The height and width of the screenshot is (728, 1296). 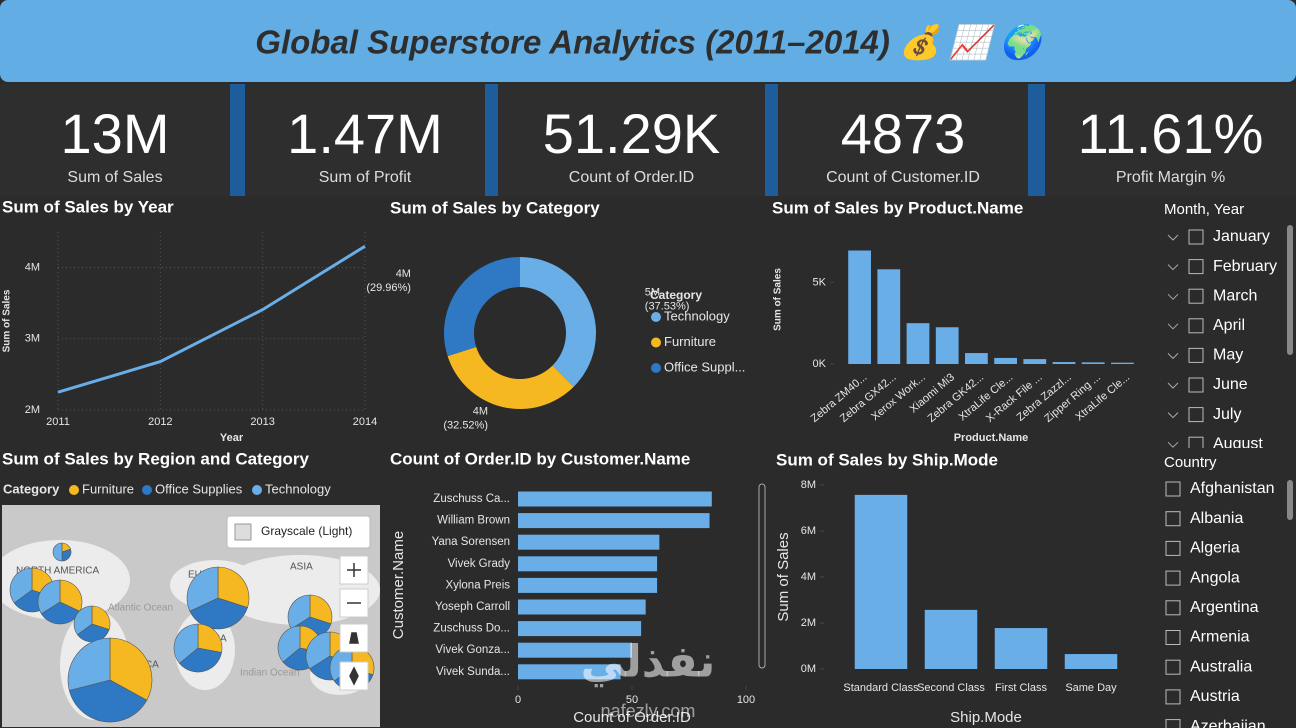 What do you see at coordinates (778, 299) in the screenshot?
I see `y-axis-label: Sum of Sales` at bounding box center [778, 299].